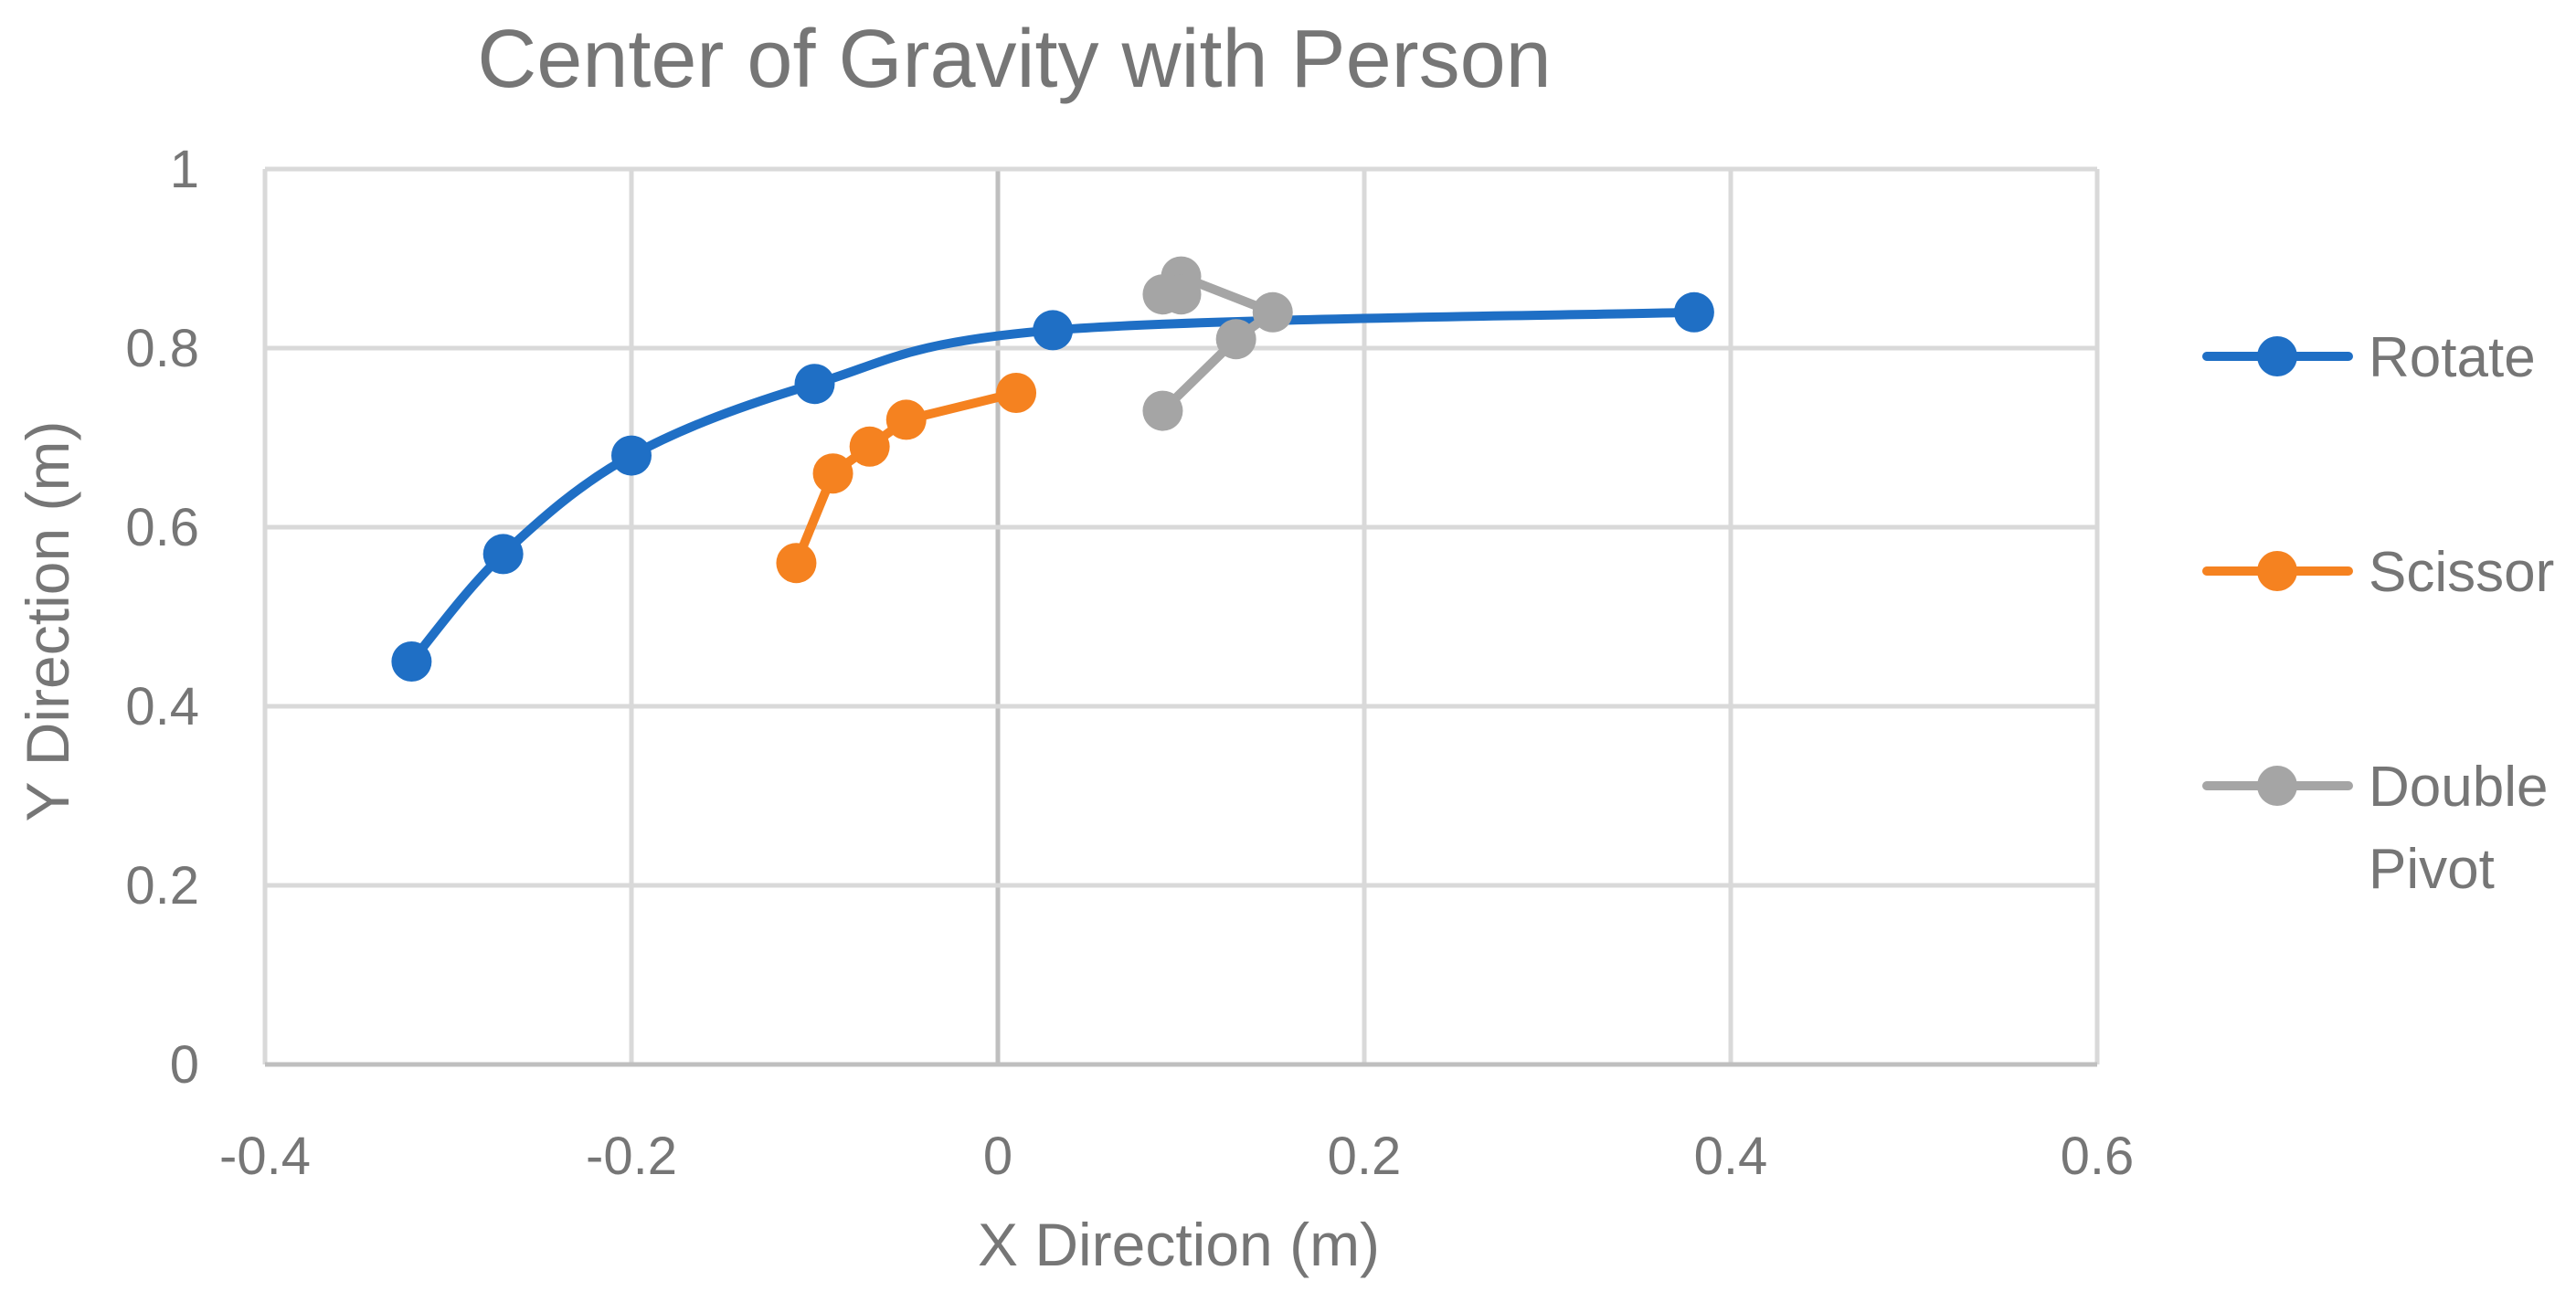  I want to click on series-scissor, so click(906, 478).